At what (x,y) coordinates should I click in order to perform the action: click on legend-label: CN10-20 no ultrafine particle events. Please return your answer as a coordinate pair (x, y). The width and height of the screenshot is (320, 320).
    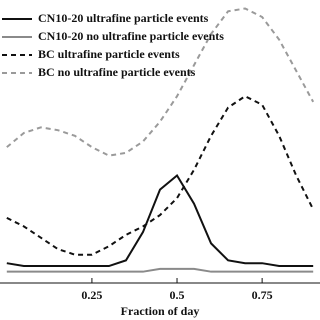
    Looking at the image, I should click on (131, 36).